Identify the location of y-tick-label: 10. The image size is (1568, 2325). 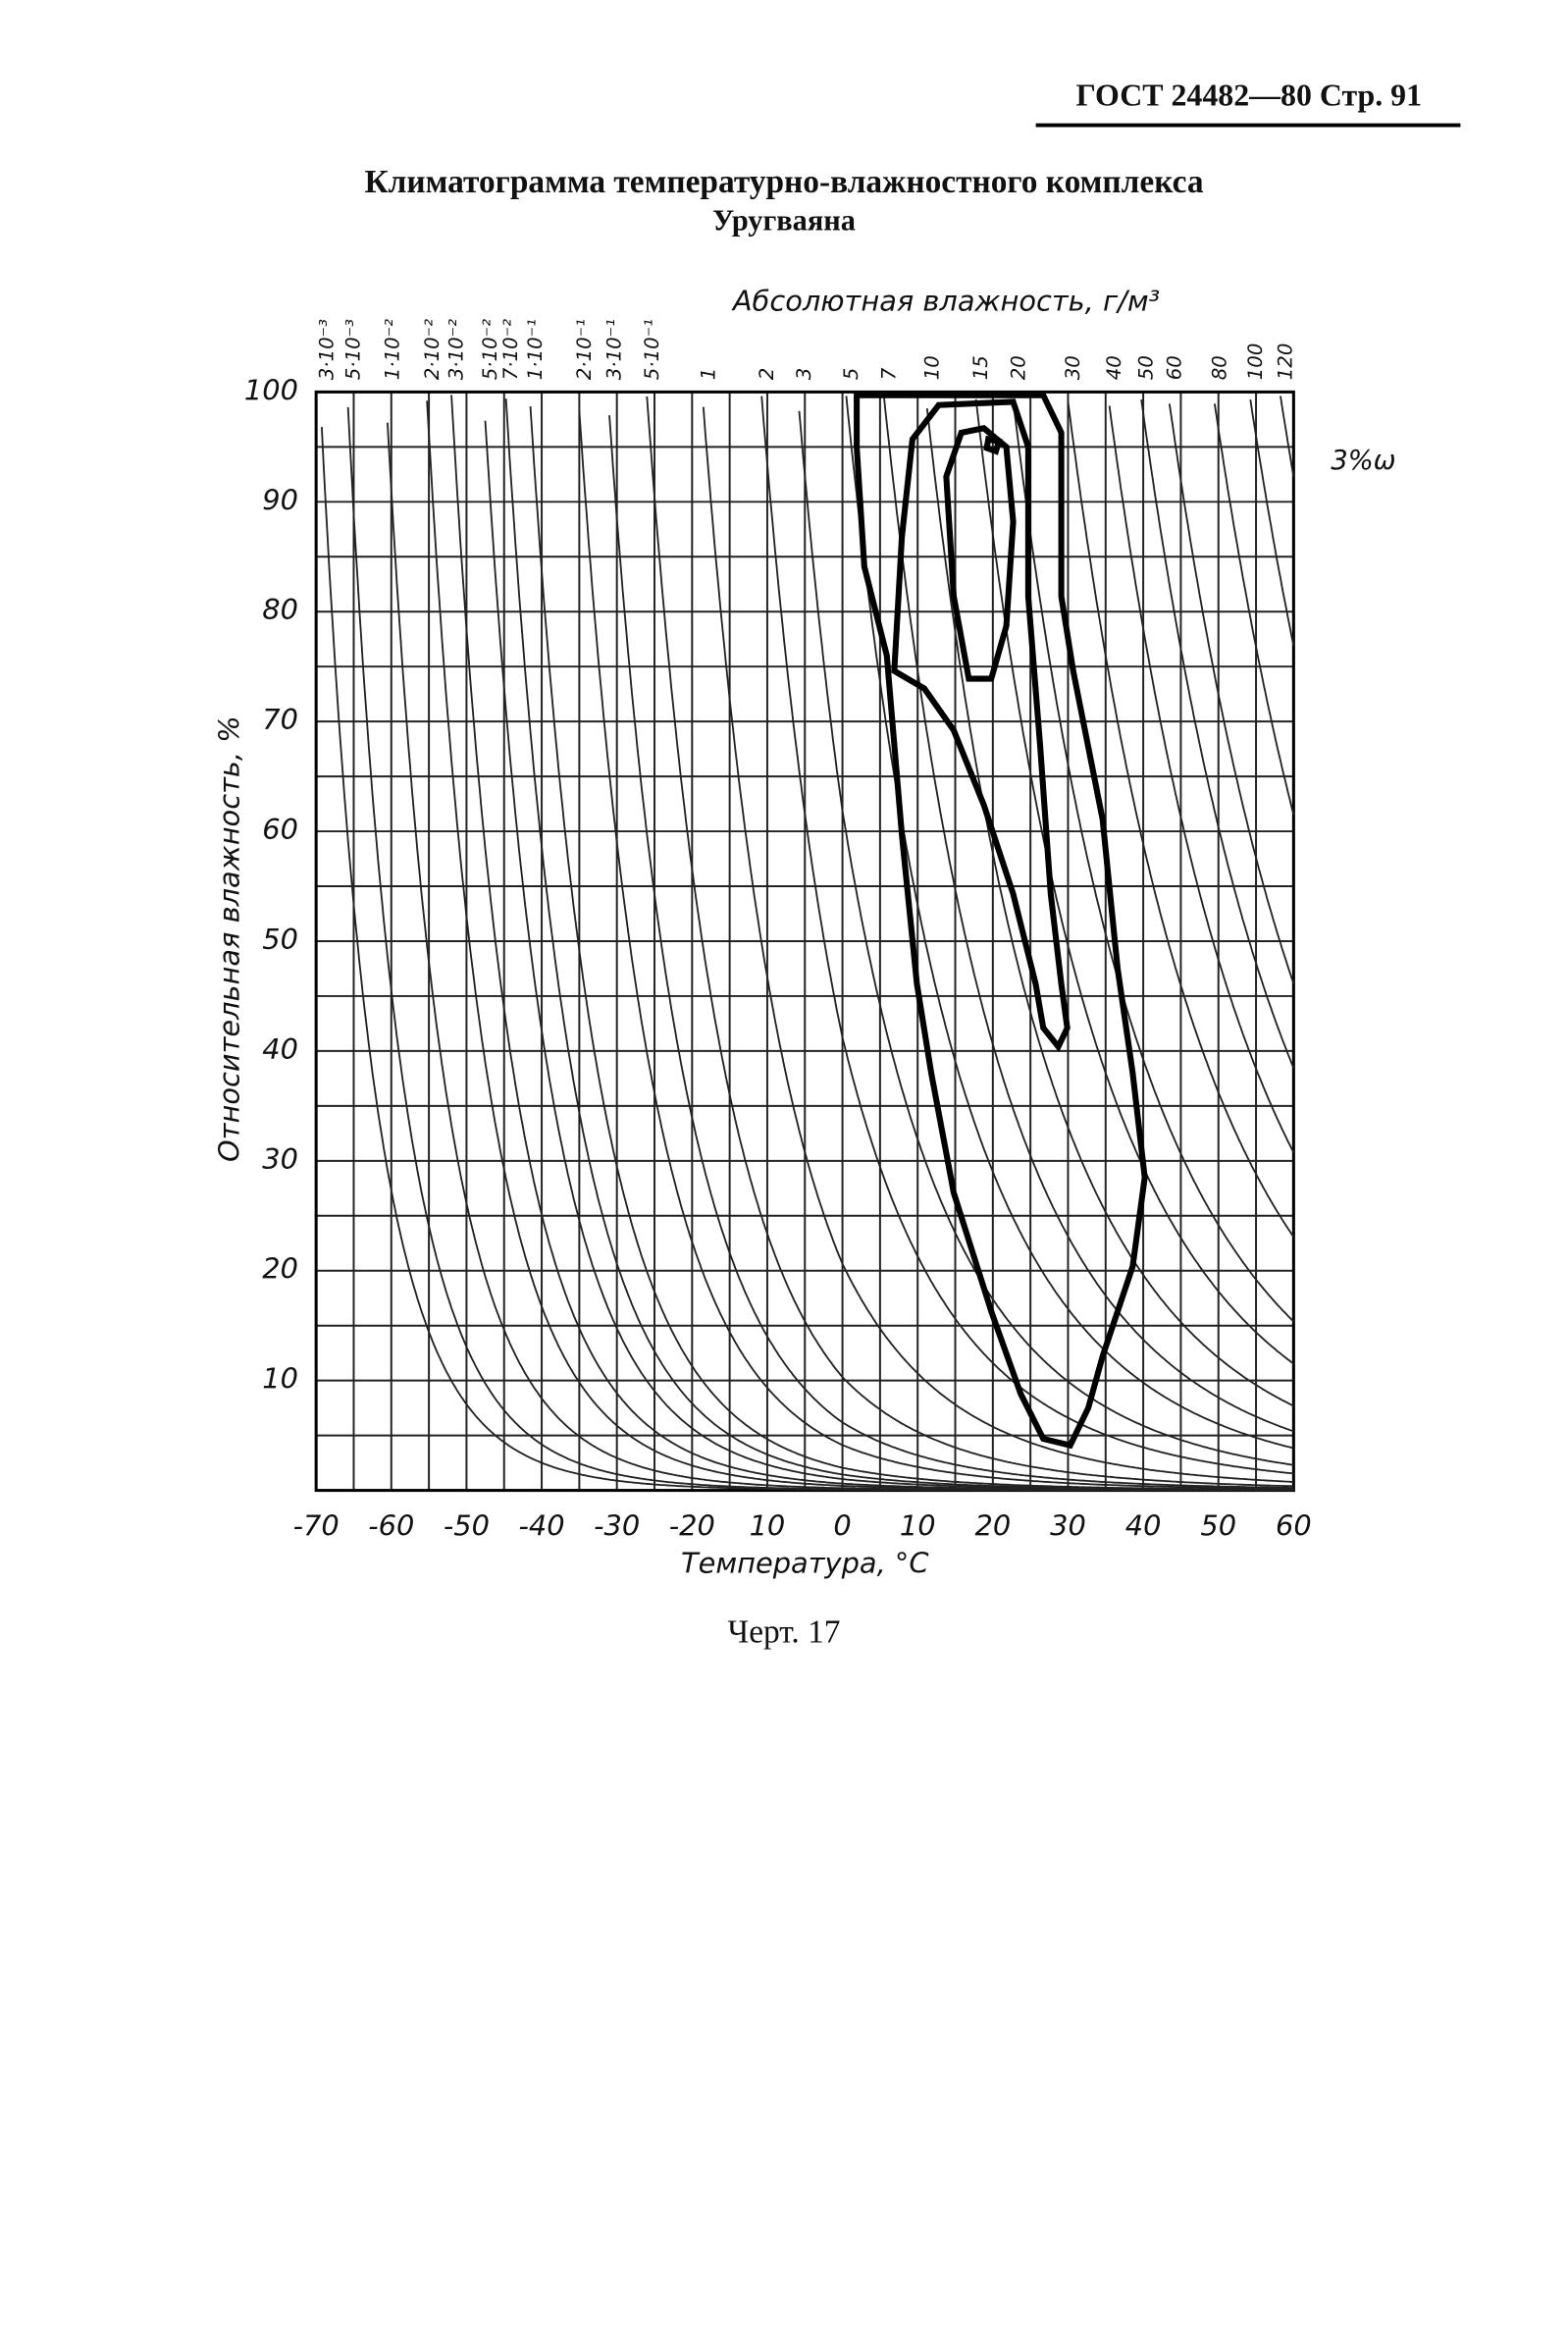
(280, 1379).